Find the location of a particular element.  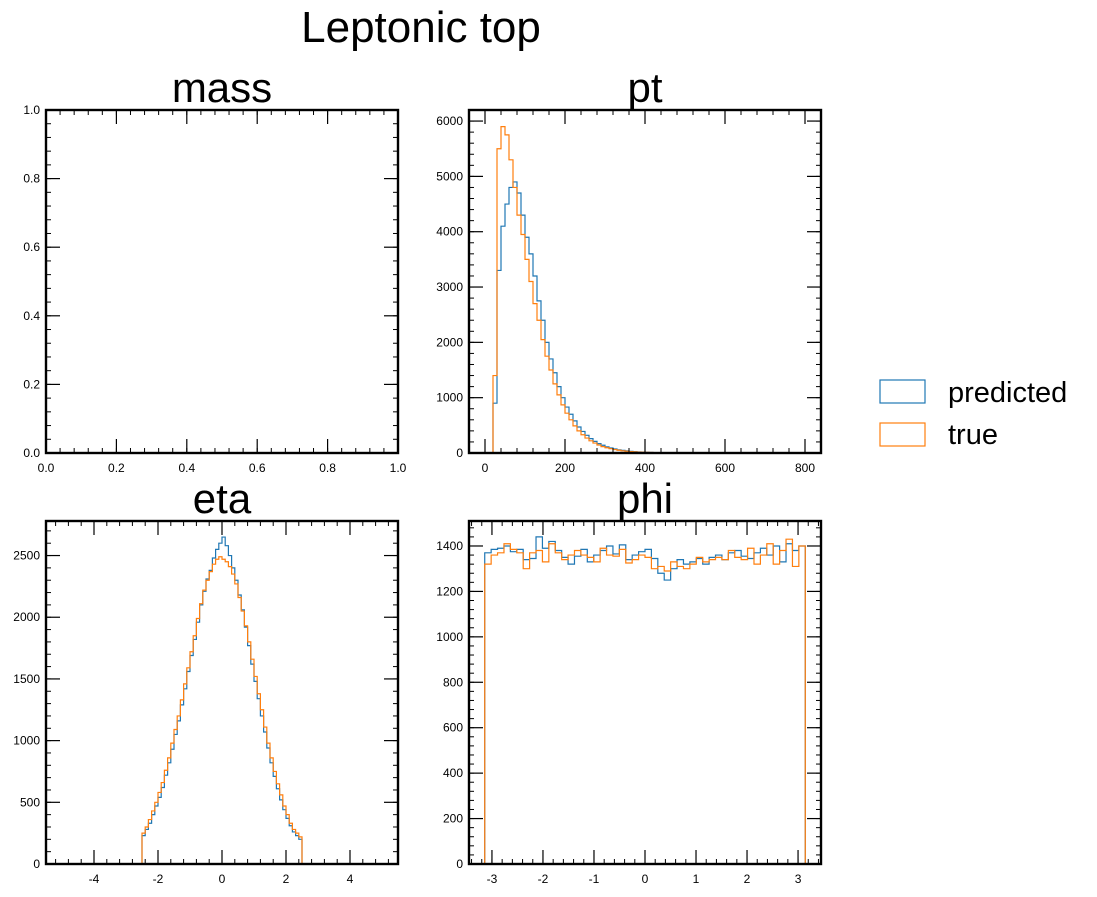

y-tick-label: 1400 is located at coordinates (449, 546).